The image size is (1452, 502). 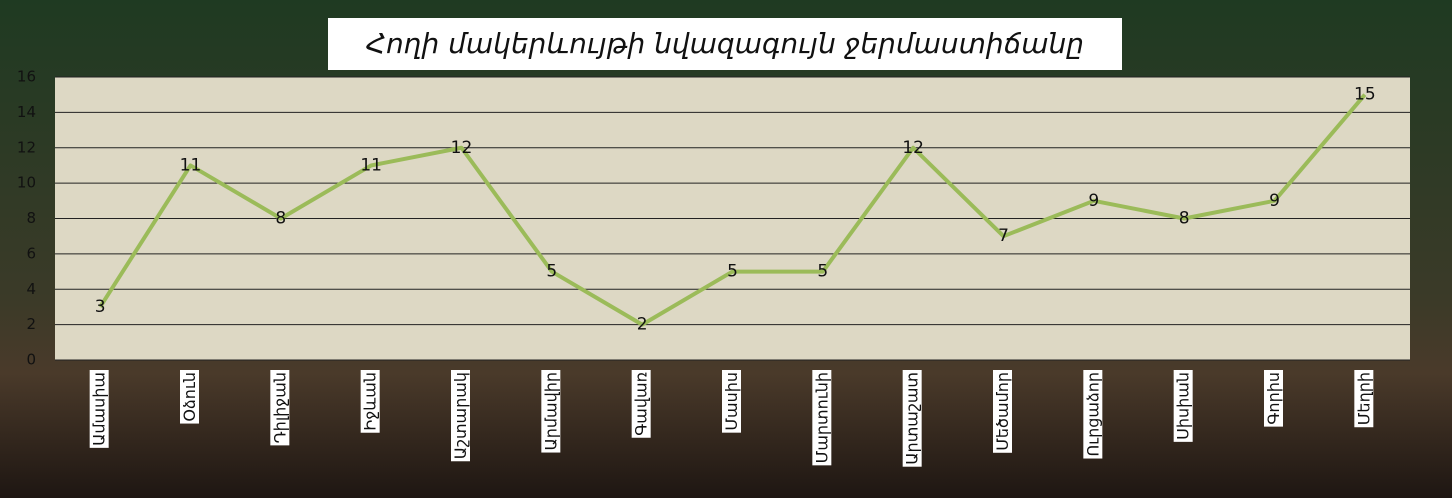 I want to click on x-tick-label: Դիլիջան, so click(x=279, y=407).